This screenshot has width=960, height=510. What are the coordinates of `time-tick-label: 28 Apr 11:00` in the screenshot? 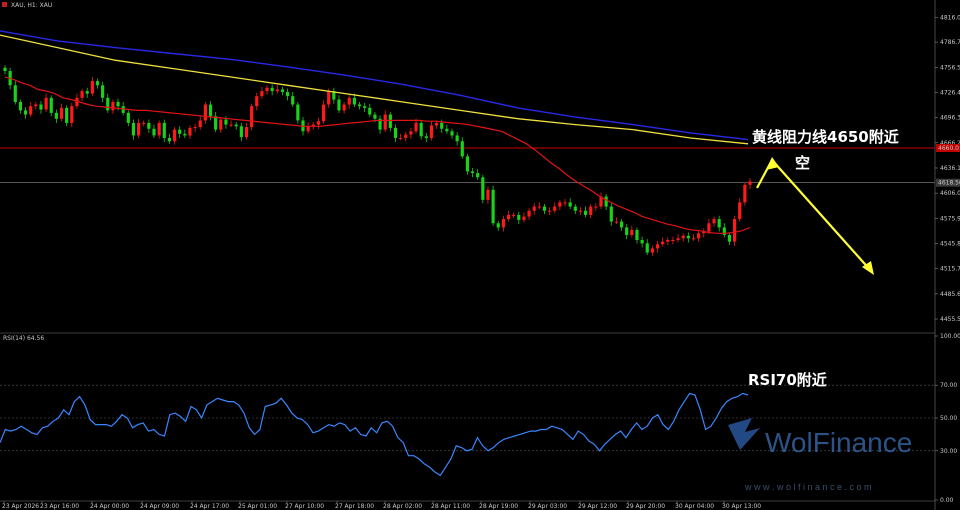 It's located at (450, 506).